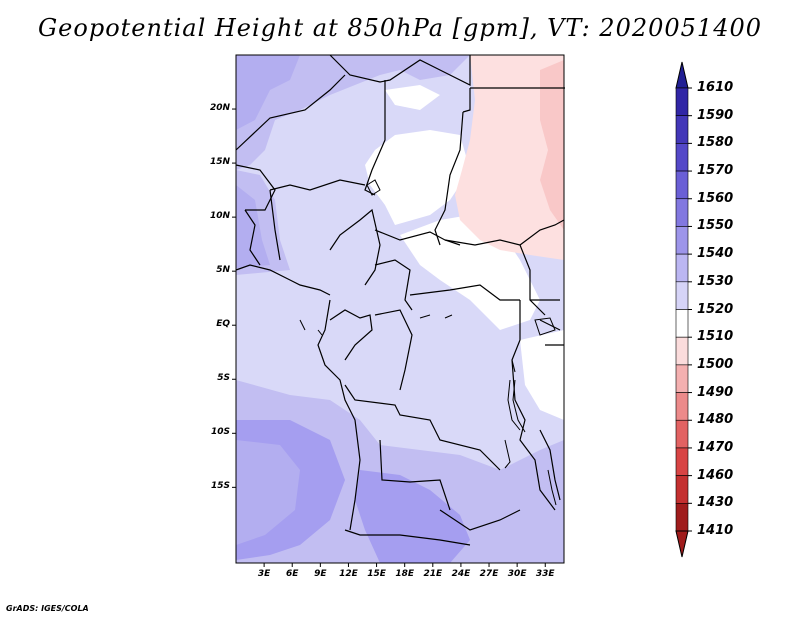  Describe the element at coordinates (353, 112) in the screenshot. I see `field-1530-northwest` at that location.